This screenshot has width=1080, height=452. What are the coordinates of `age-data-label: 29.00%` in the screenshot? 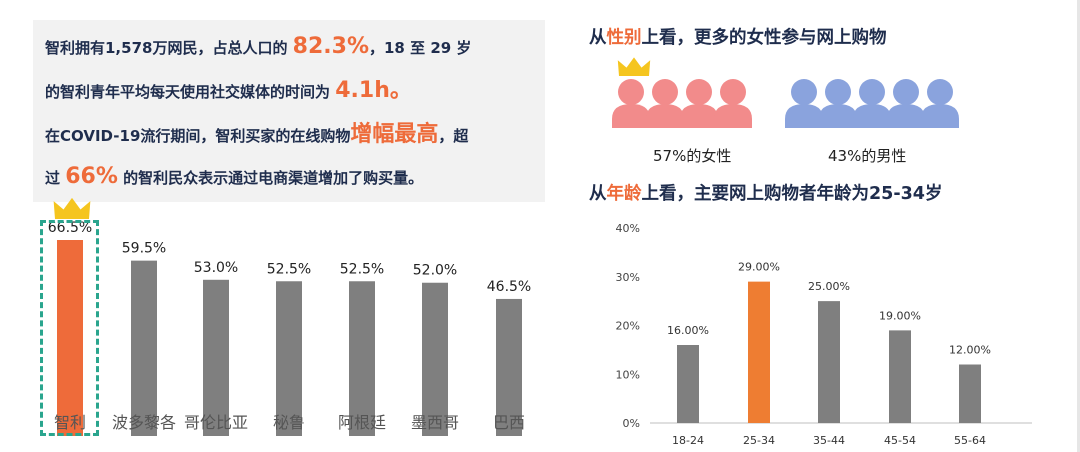 It's located at (759, 267).